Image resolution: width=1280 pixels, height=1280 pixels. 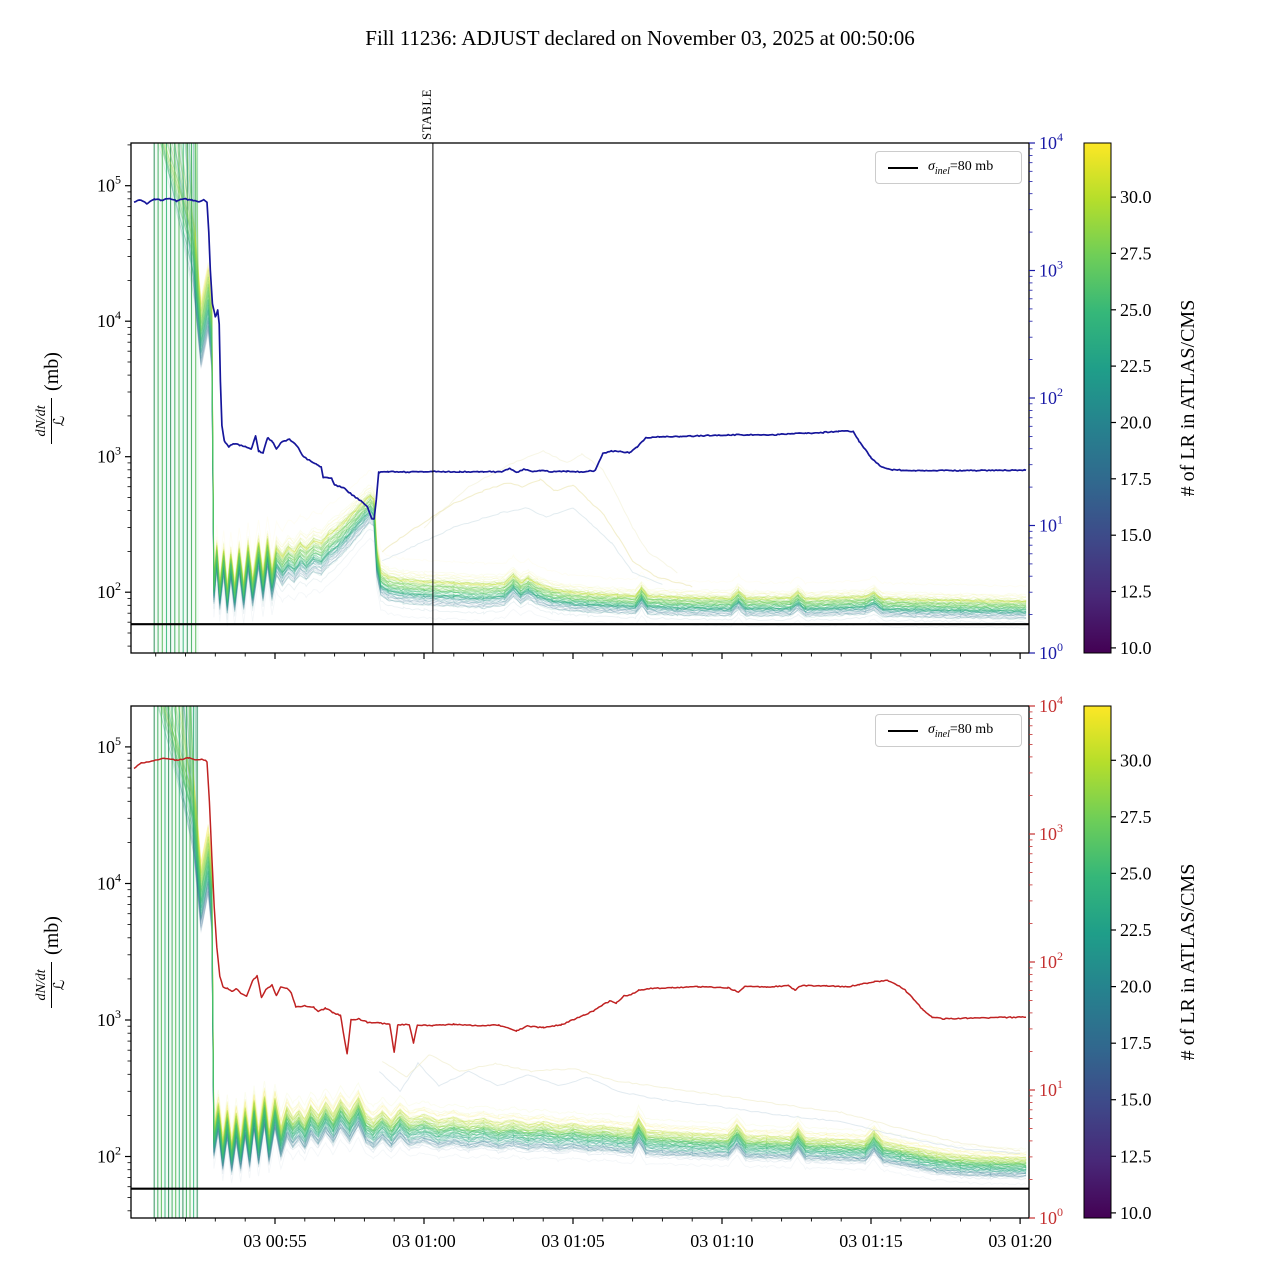 What do you see at coordinates (1117, 964) in the screenshot?
I see `colorbar-bottom: 10.0 12.5 15.0 17.5 20.0 22.5 25.0 27.5 30.0` at bounding box center [1117, 964].